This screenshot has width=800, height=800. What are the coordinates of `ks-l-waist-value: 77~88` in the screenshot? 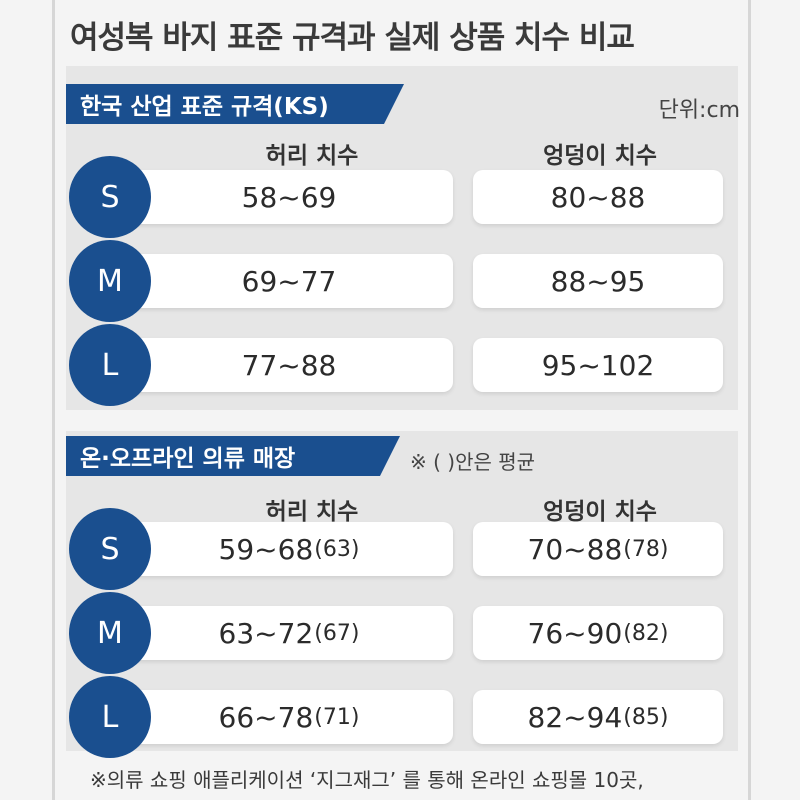 It's located at (289, 365).